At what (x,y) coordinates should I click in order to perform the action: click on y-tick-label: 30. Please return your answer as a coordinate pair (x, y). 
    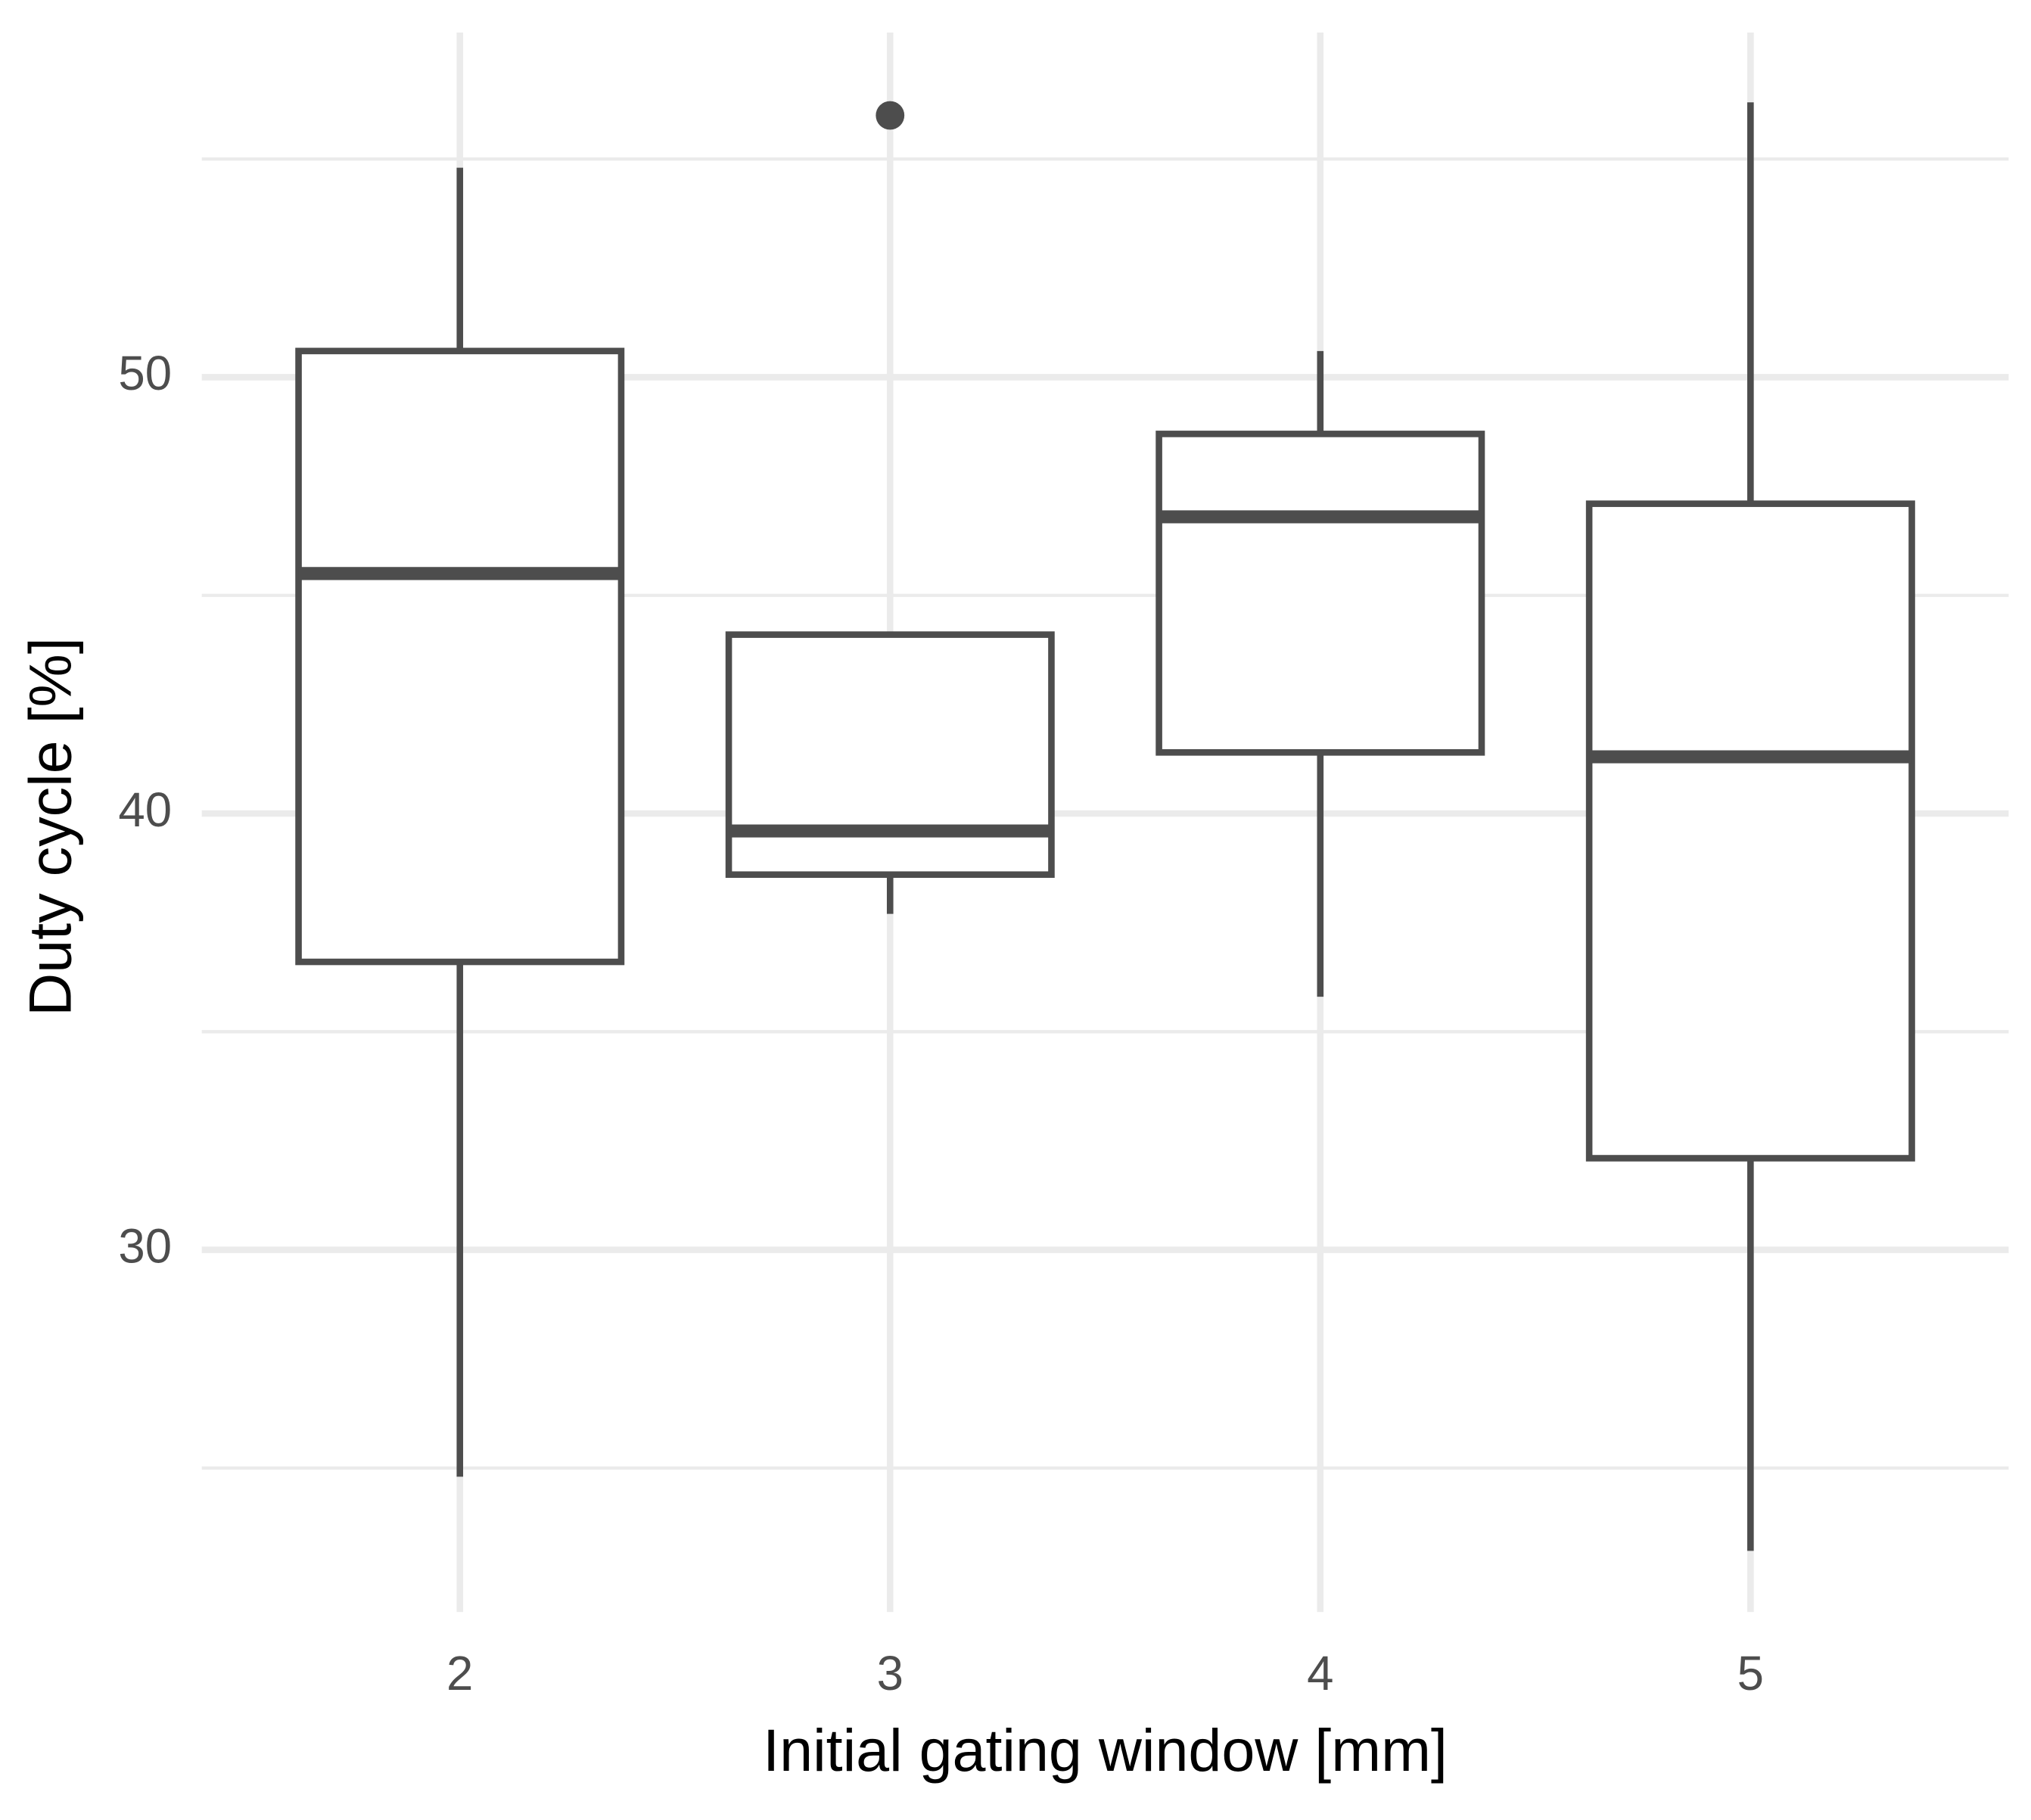
    Looking at the image, I should click on (145, 1246).